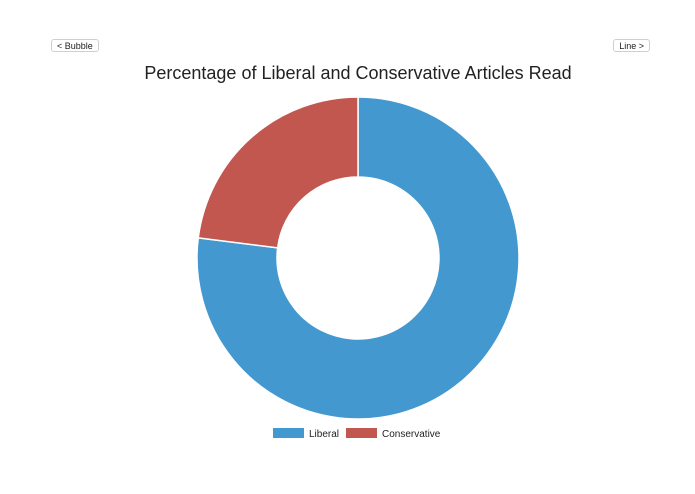 The image size is (695, 494). What do you see at coordinates (411, 434) in the screenshot?
I see `legend-label-conservative: Conservative` at bounding box center [411, 434].